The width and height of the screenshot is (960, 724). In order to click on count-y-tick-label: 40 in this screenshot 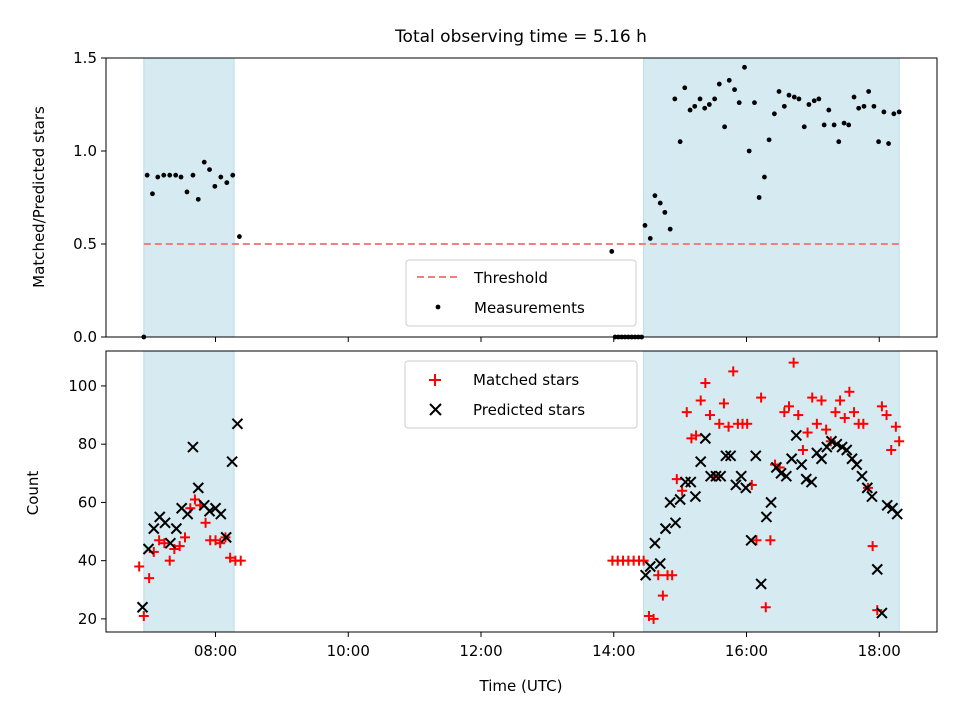, I will do `click(87, 561)`.